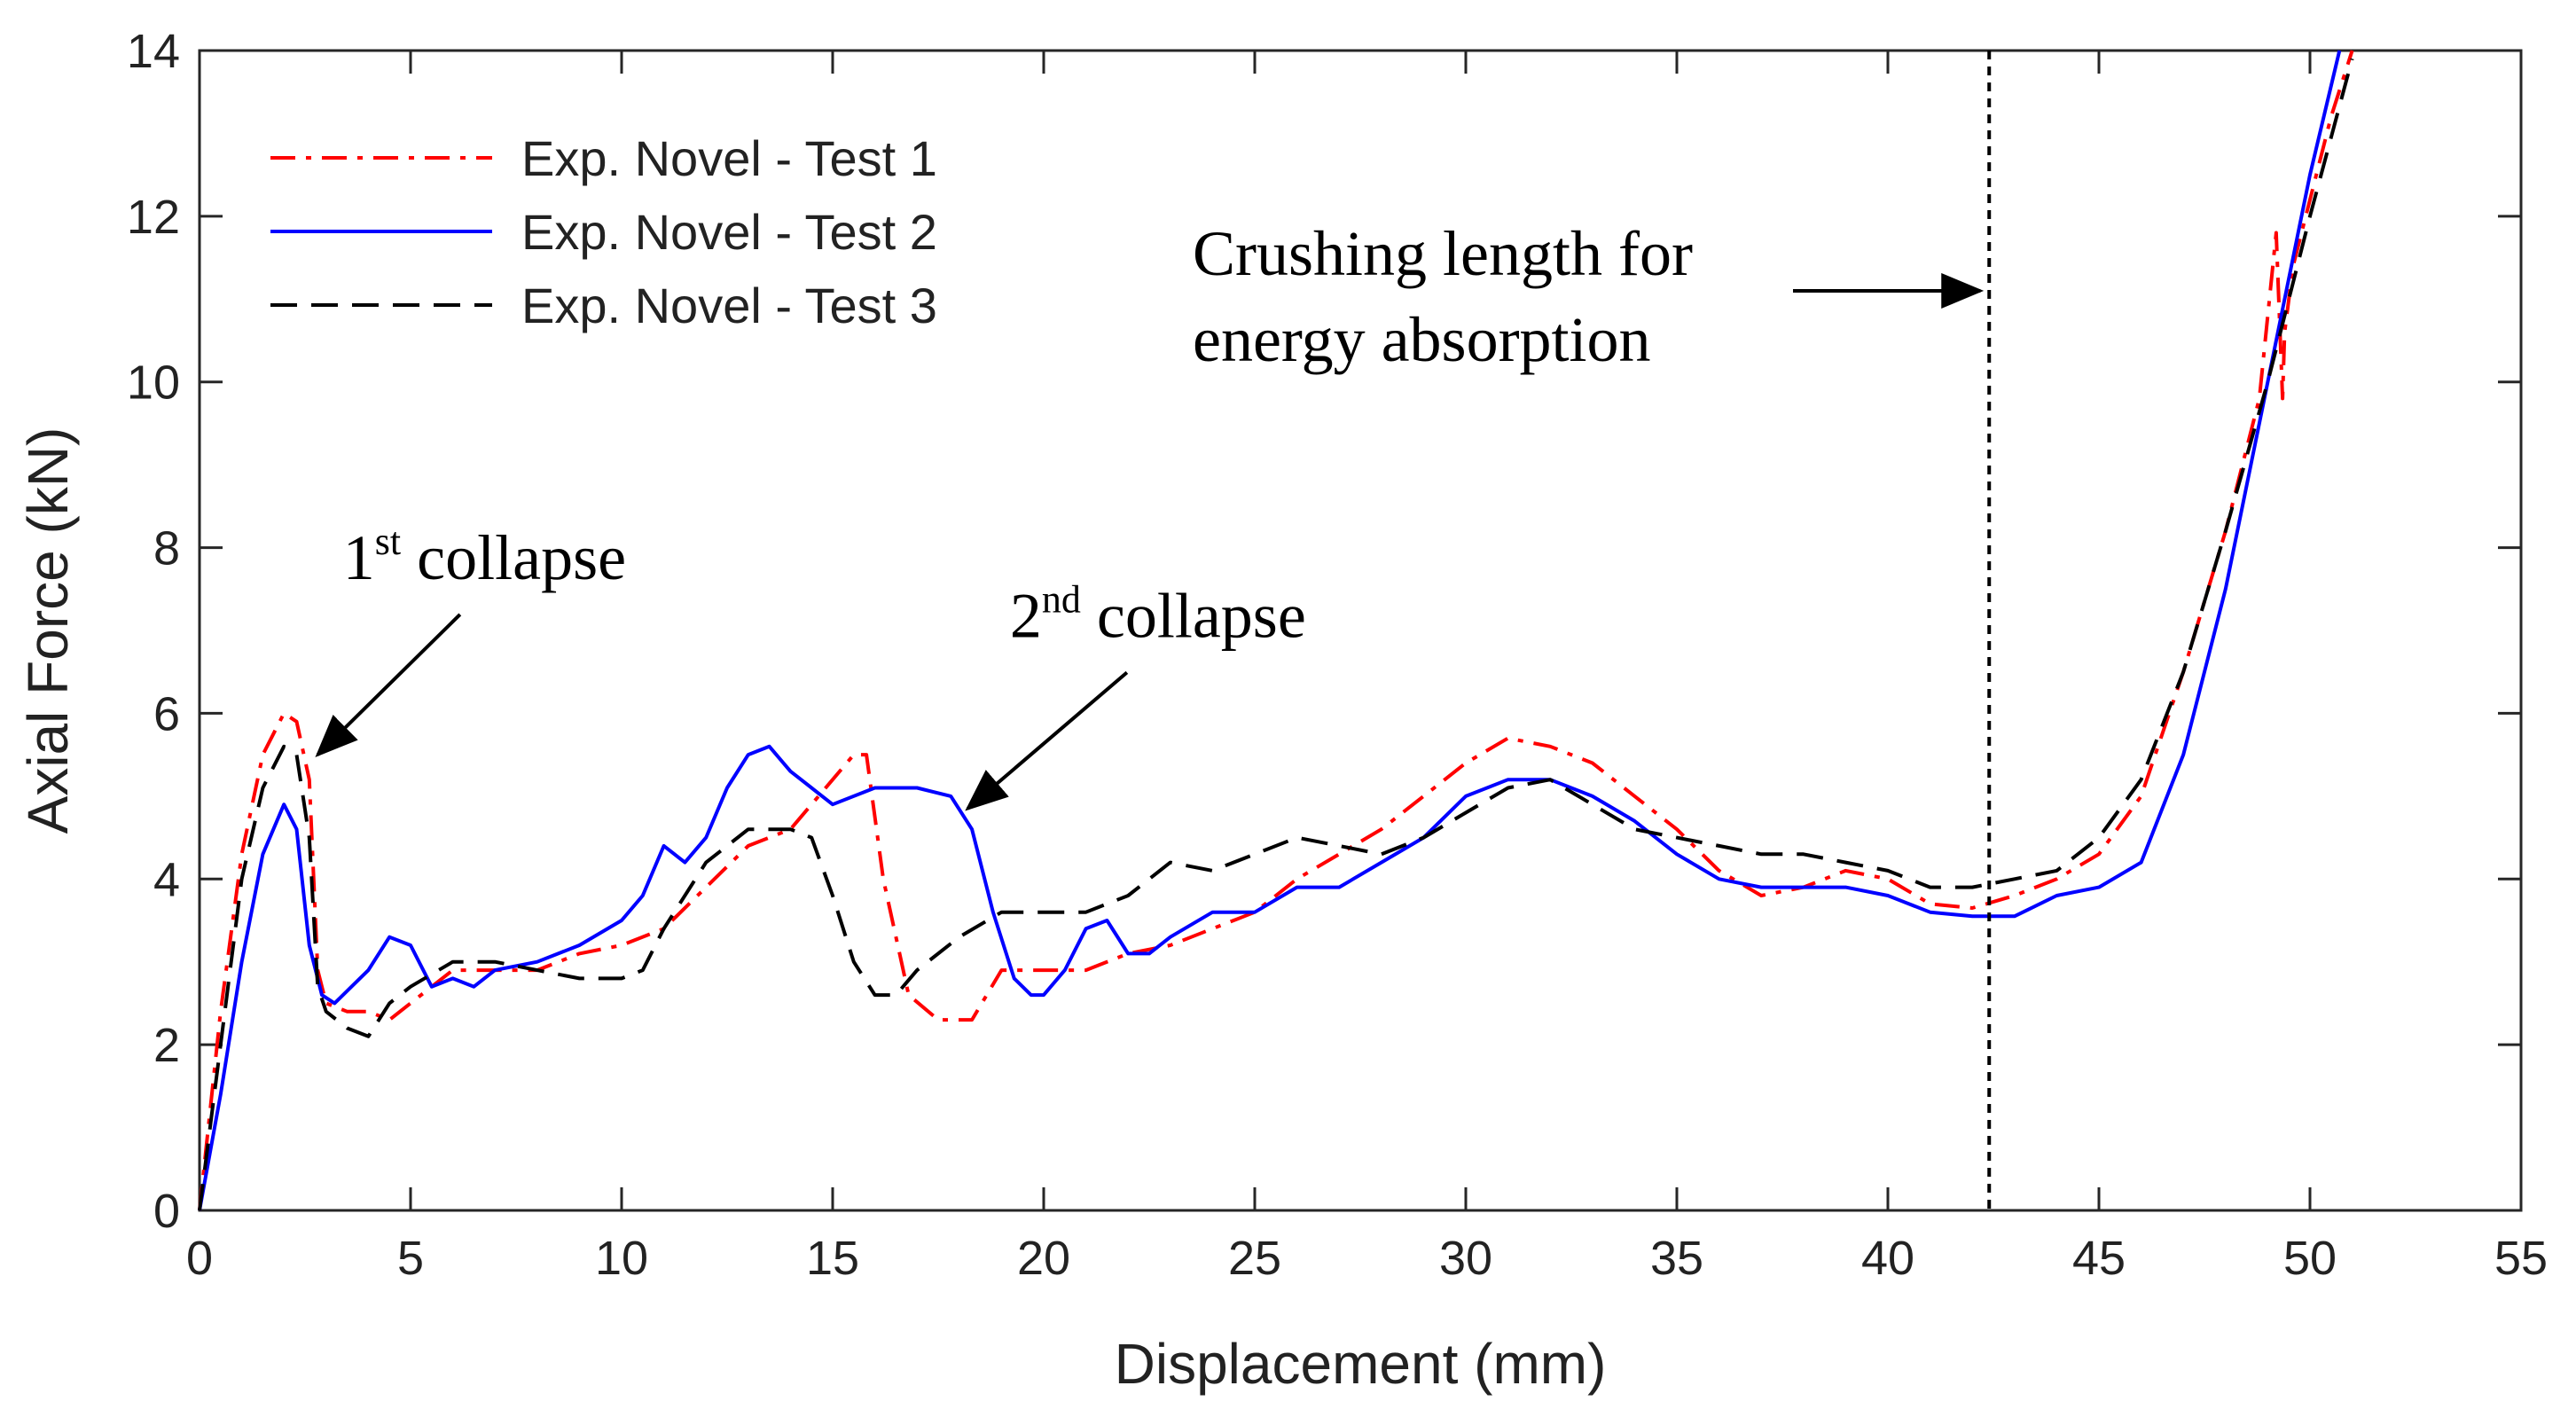  What do you see at coordinates (153, 383) in the screenshot?
I see `y-tick-label: 10` at bounding box center [153, 383].